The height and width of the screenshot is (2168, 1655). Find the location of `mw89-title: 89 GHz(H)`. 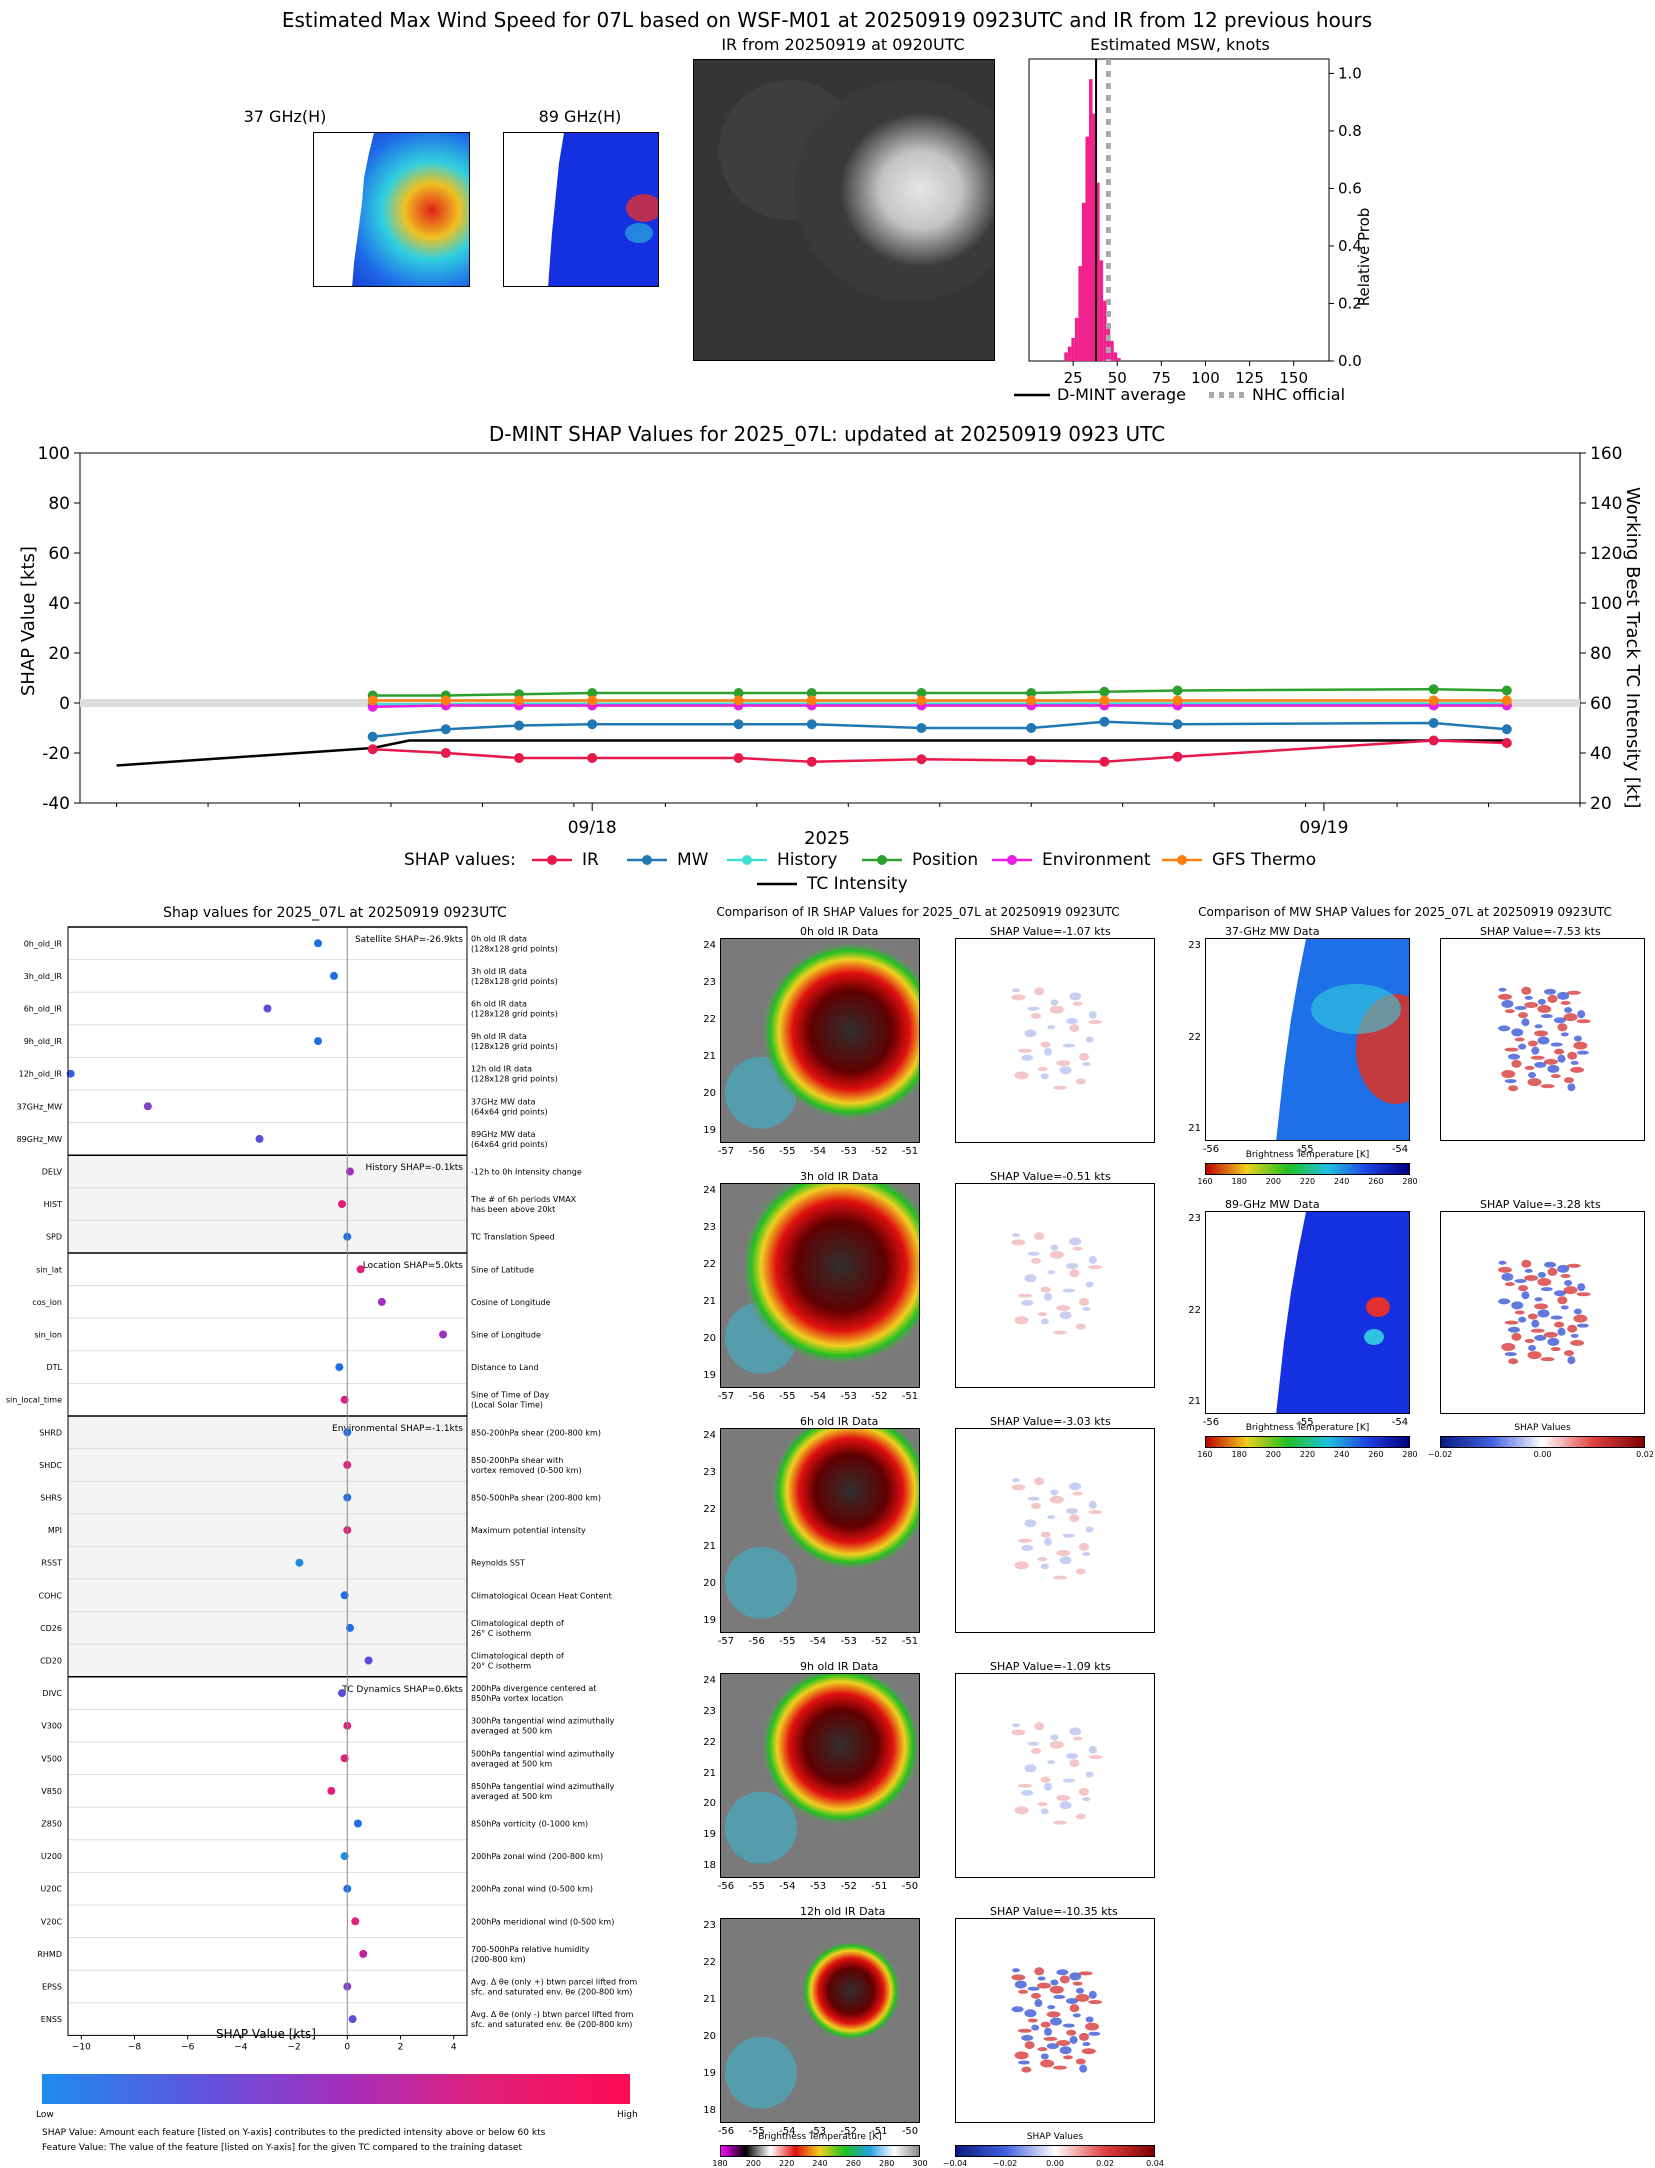

mw89-title: 89 GHz(H) is located at coordinates (580, 116).